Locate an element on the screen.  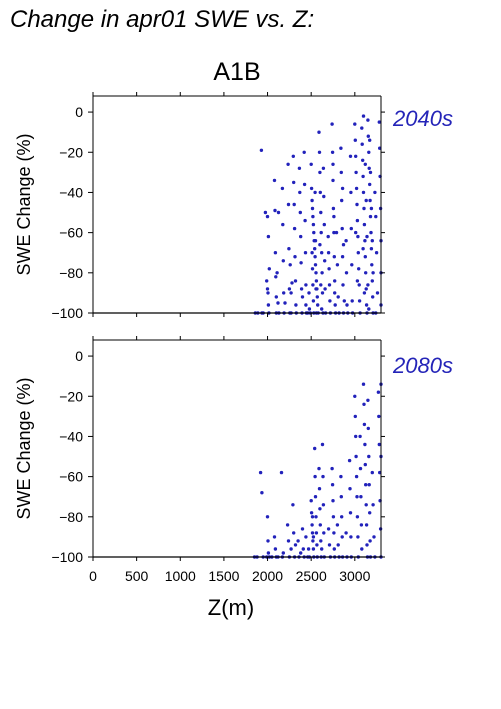
y-tick-label: 0 is located at coordinates (79, 356).